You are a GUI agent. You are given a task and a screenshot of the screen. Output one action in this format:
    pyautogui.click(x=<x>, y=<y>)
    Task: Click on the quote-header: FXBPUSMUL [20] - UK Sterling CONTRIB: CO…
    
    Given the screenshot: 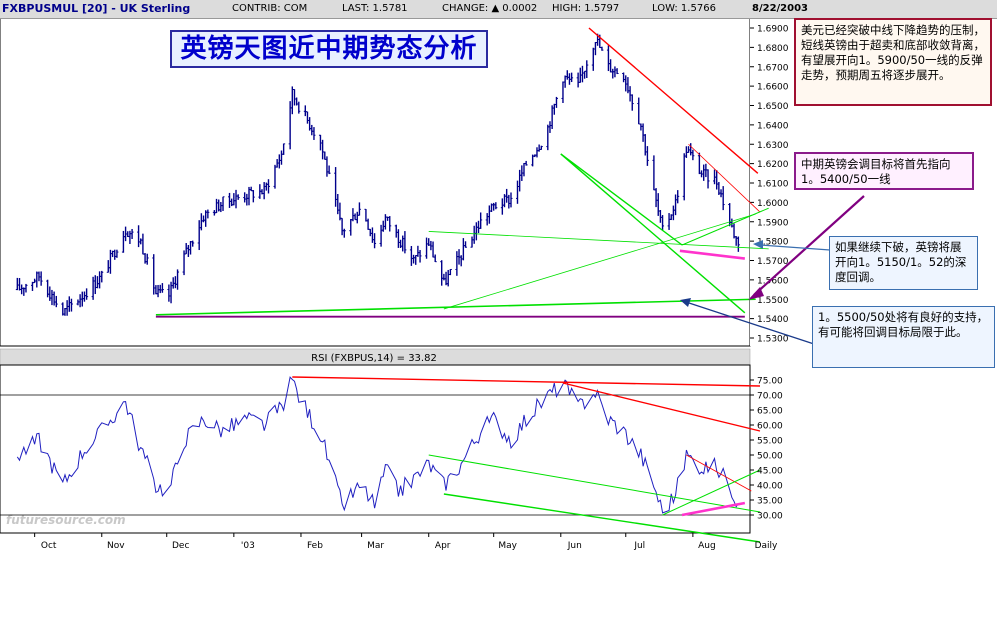 What is the action you would take?
    pyautogui.click(x=498, y=9)
    